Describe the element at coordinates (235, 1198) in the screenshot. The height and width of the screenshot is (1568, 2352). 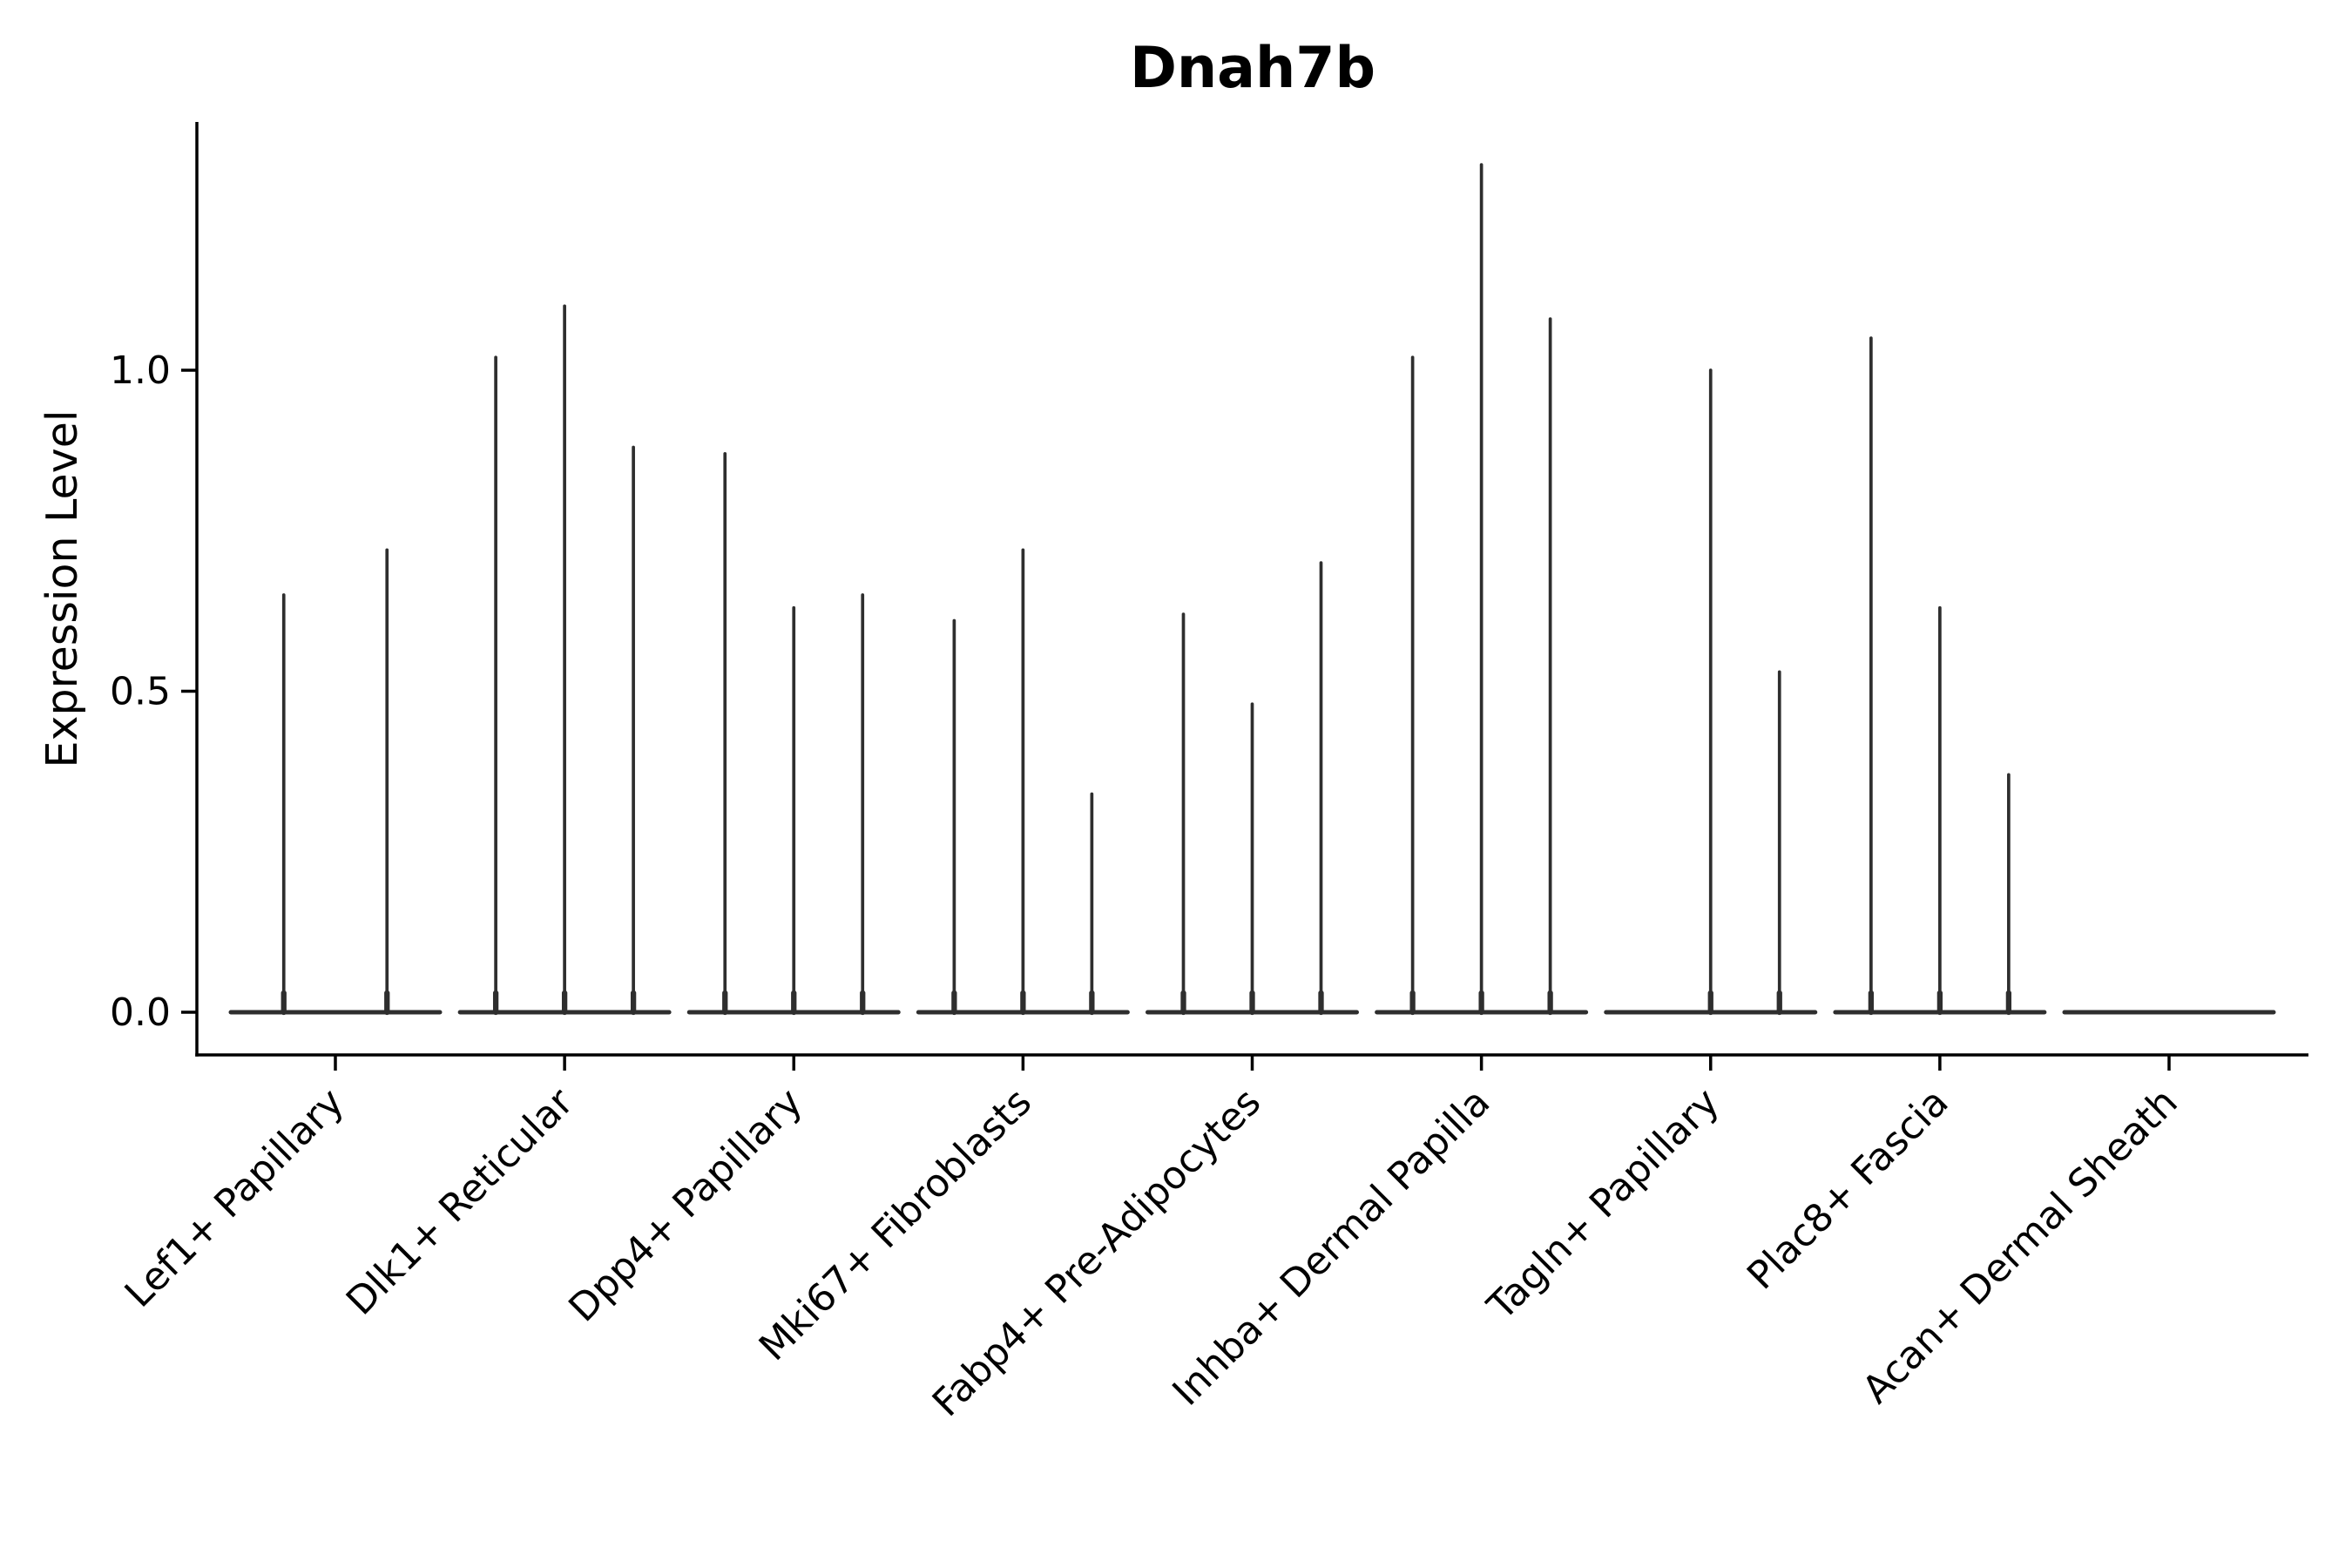
I see `x-tick-label: Lef1+ Papillary` at that location.